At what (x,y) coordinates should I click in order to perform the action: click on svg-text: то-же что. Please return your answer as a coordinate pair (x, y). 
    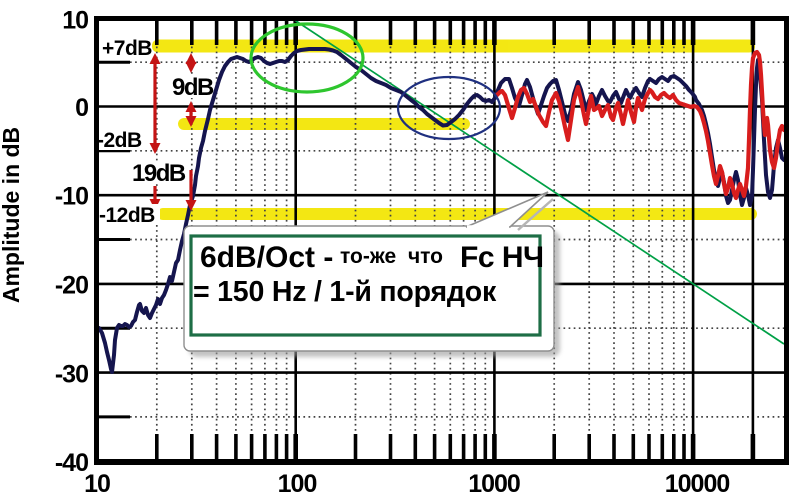
    Looking at the image, I should click on (391, 256).